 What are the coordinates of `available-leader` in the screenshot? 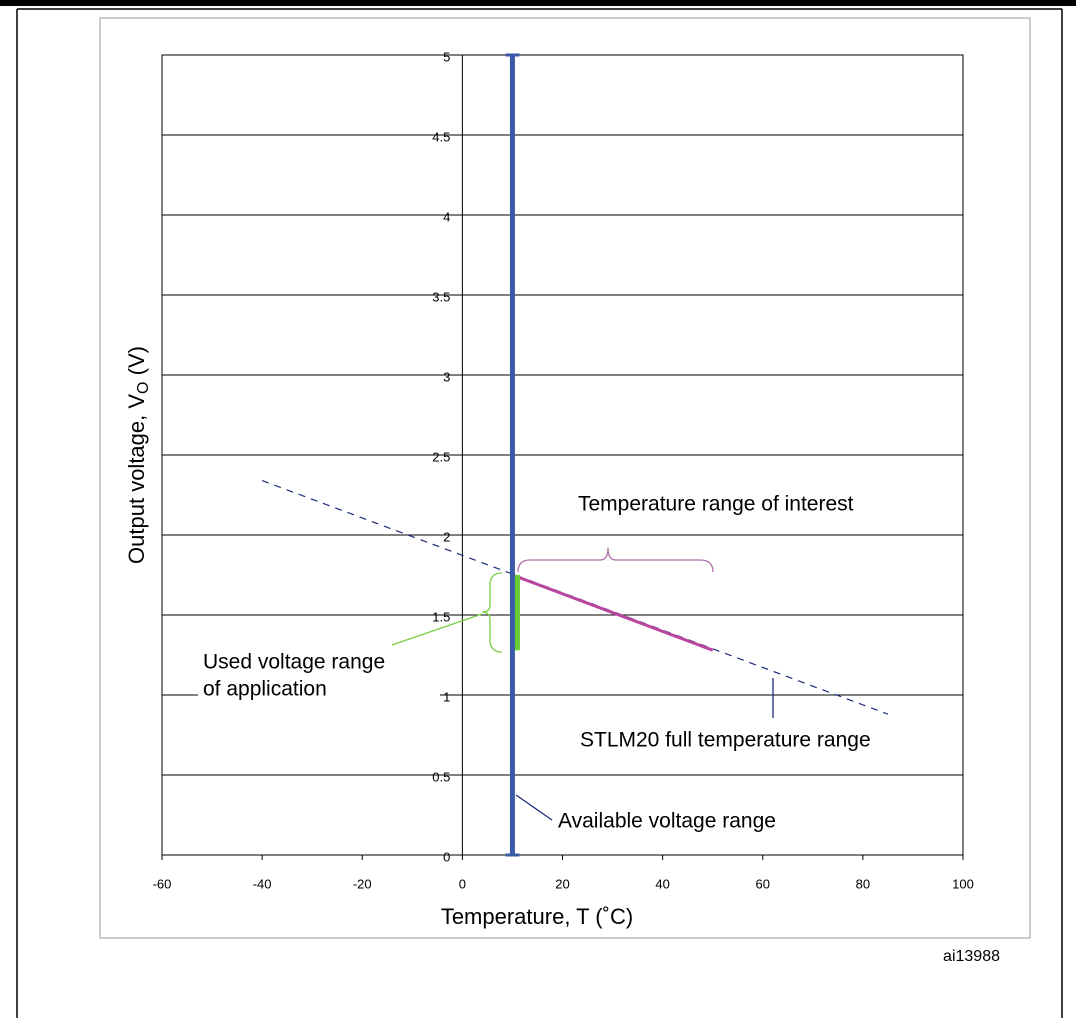 It's located at (534, 807).